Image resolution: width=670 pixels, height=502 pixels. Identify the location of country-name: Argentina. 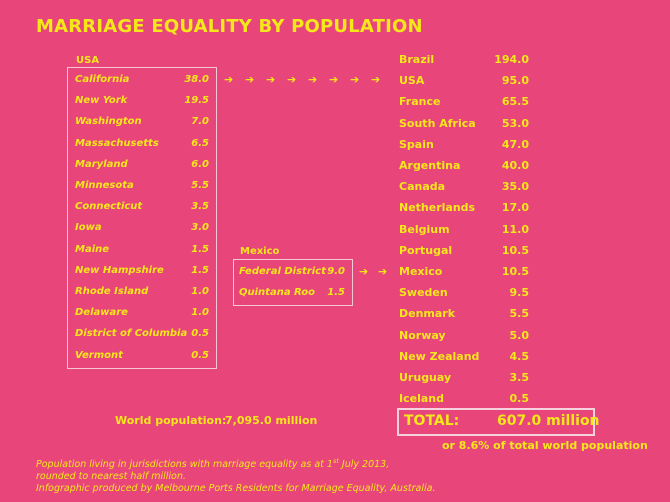
(430, 165).